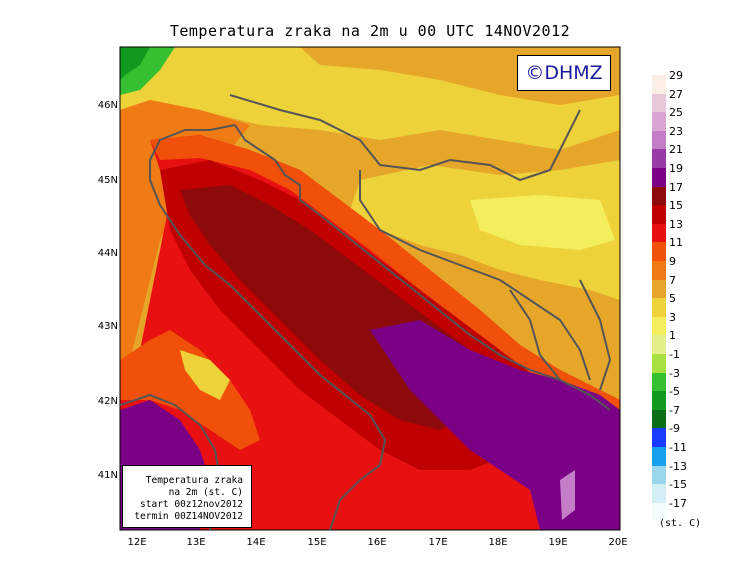 This screenshot has width=740, height=582. Describe the element at coordinates (676, 206) in the screenshot. I see `legend-label: 15` at that location.